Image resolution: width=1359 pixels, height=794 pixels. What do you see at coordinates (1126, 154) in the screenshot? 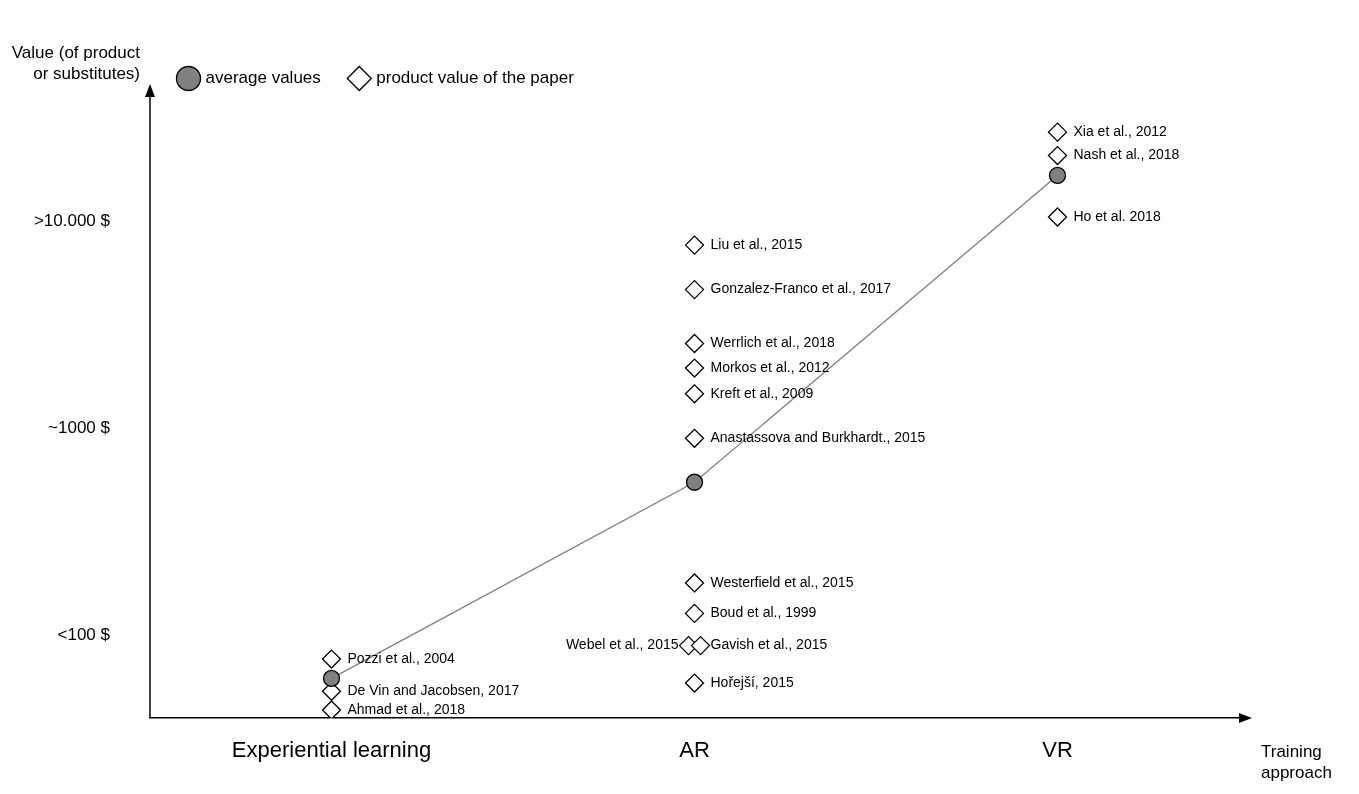
I see `annotation: Nash et al., 2018` at bounding box center [1126, 154].